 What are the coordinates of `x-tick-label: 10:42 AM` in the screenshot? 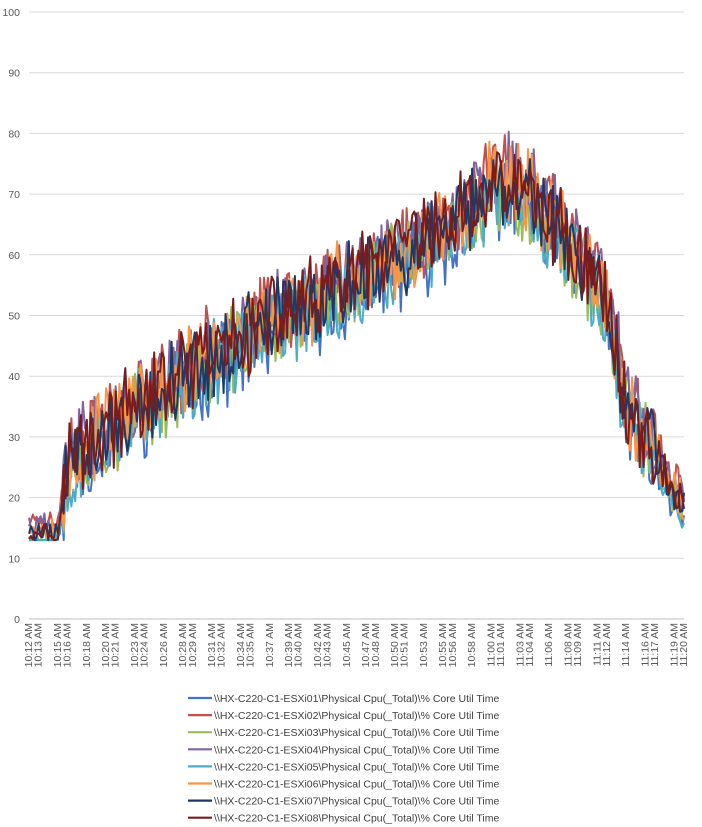 It's located at (318, 645).